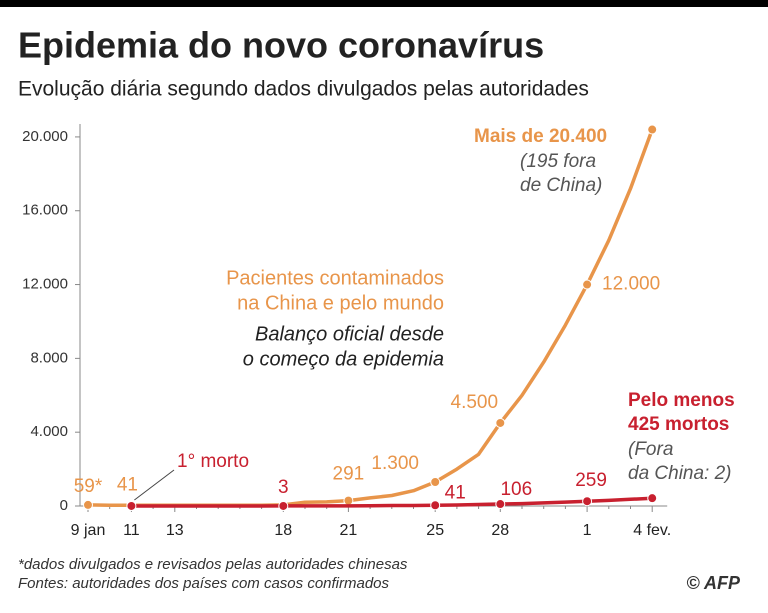 Image resolution: width=768 pixels, height=613 pixels. Describe the element at coordinates (587, 530) in the screenshot. I see `x-tick-label: 1` at that location.